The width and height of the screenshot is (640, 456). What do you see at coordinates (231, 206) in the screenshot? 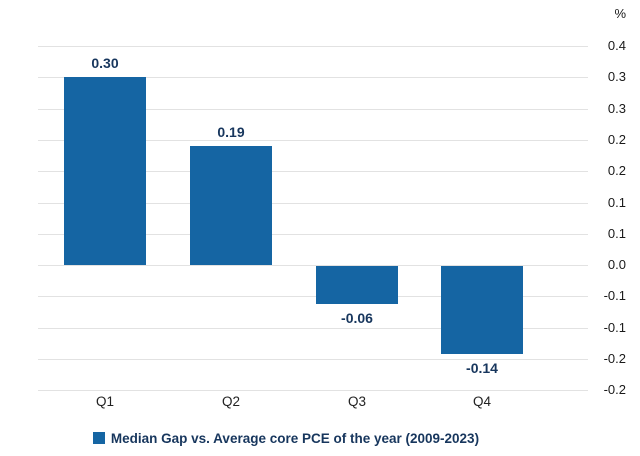
I see `bar-q2` at bounding box center [231, 206].